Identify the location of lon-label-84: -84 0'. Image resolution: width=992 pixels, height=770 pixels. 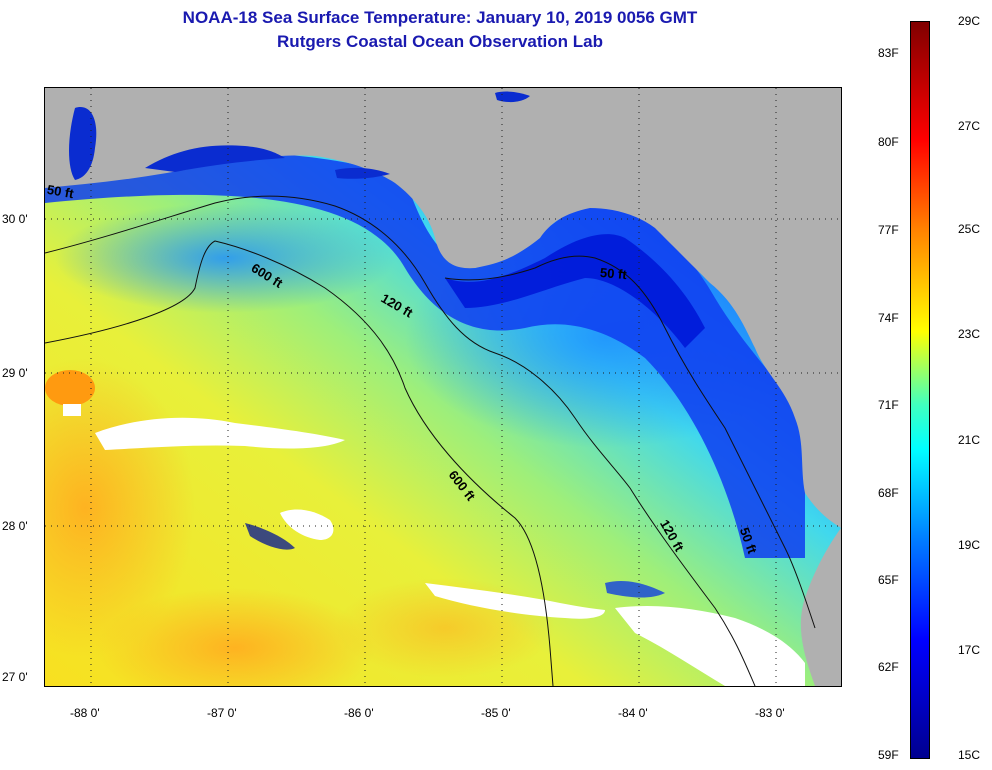
(633, 713).